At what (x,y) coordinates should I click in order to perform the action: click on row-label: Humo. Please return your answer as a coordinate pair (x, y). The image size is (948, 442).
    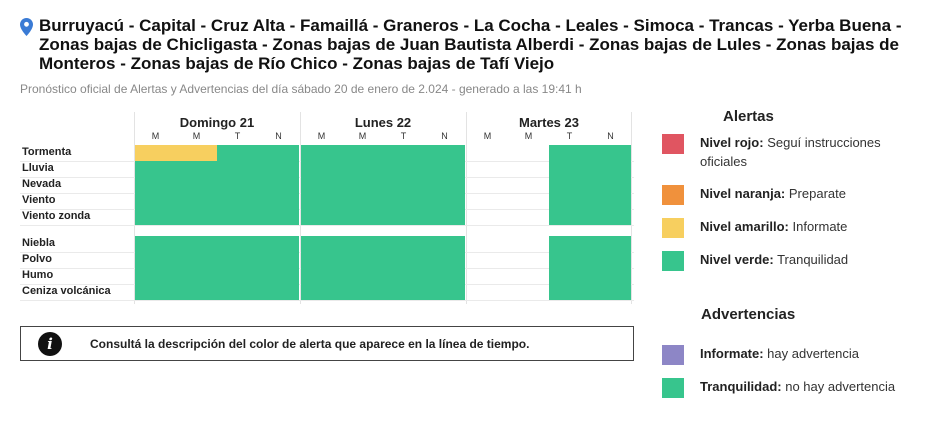
    Looking at the image, I should click on (38, 275).